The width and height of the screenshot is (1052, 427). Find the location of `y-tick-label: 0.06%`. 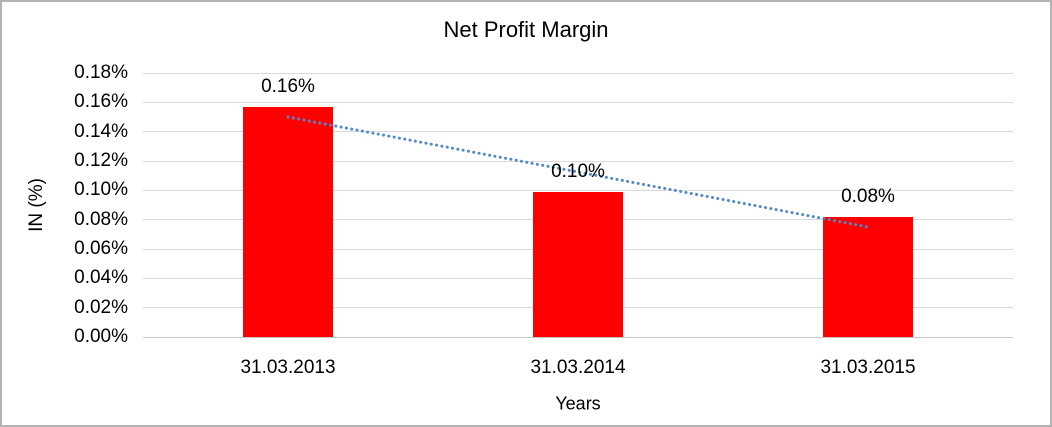

y-tick-label: 0.06% is located at coordinates (101, 248).